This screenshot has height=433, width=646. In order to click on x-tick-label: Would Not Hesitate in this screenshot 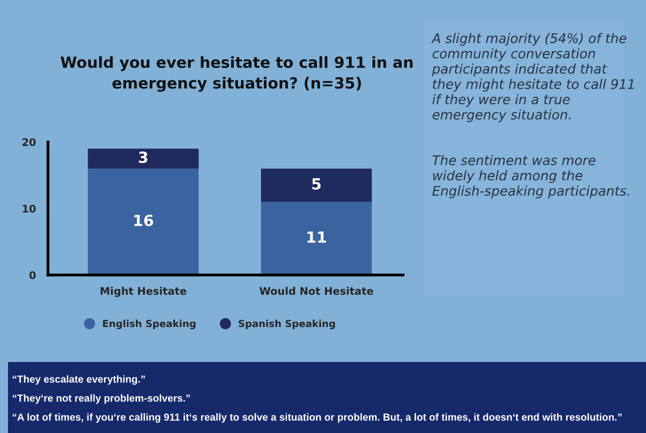, I will do `click(317, 290)`.